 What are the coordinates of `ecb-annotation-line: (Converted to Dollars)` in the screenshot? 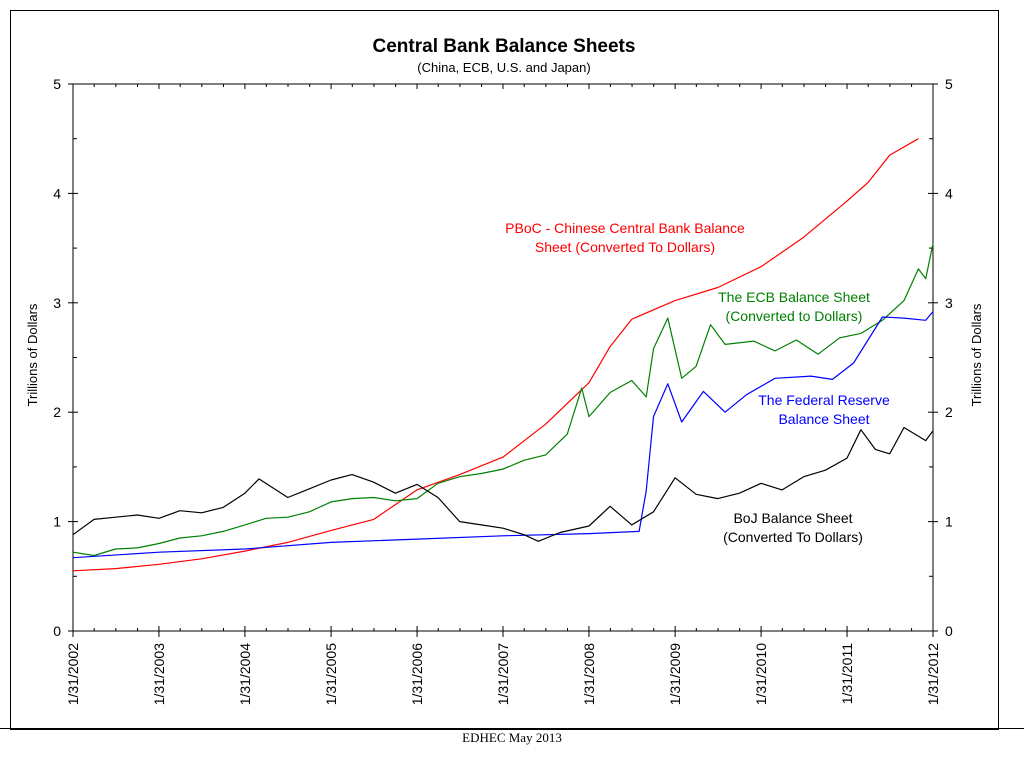 It's located at (794, 316).